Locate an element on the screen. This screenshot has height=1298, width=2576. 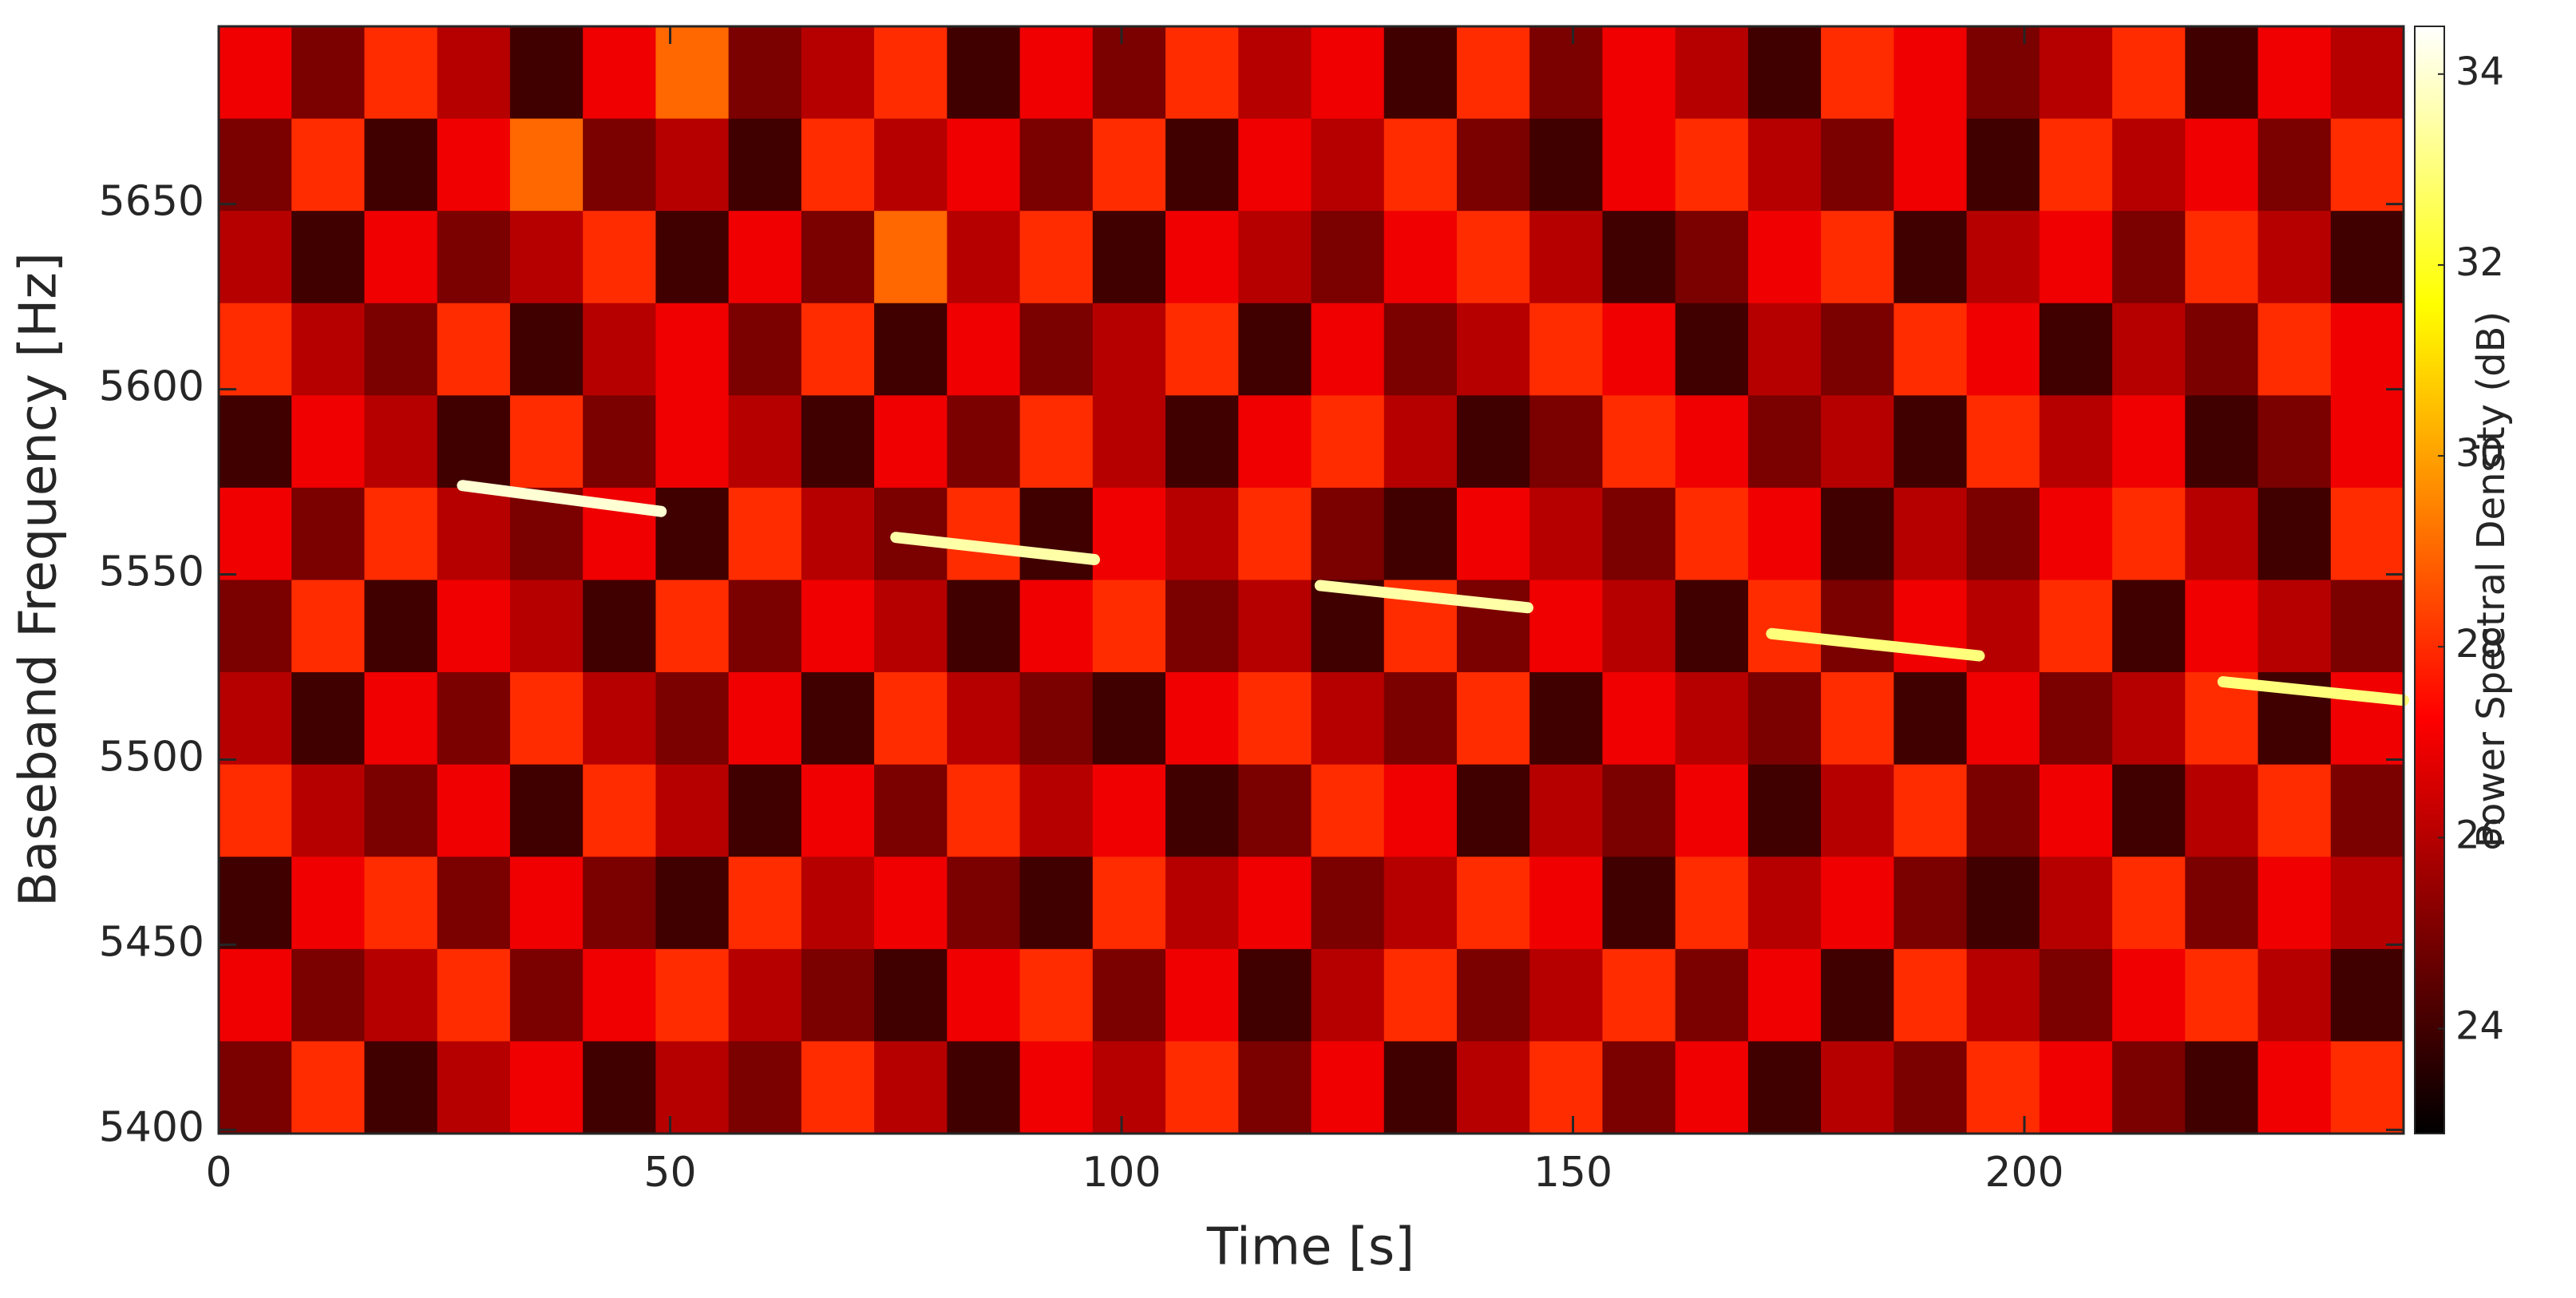
x-tick-label: 100 is located at coordinates (1122, 1173).